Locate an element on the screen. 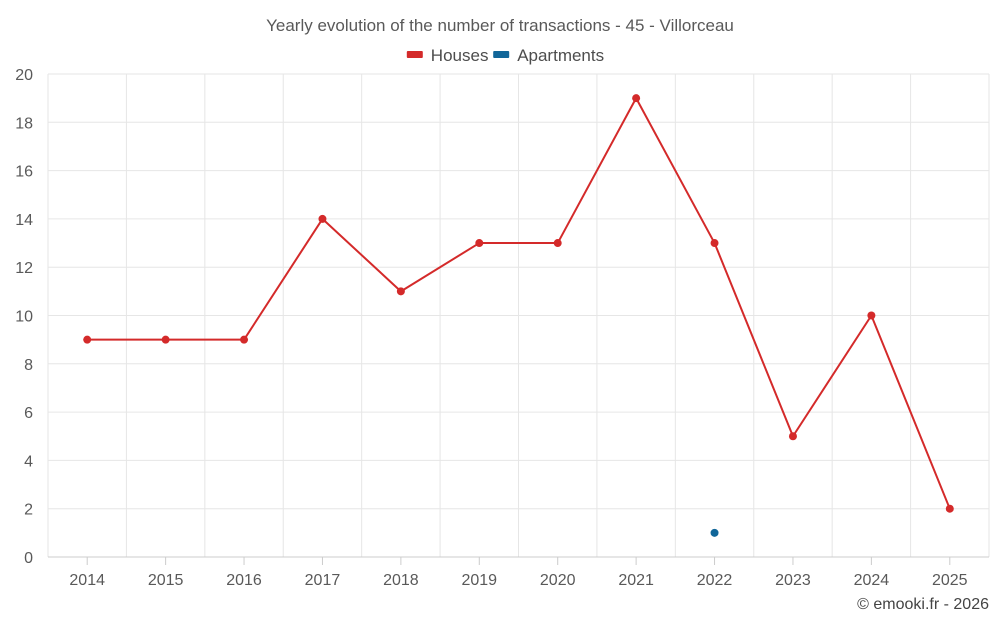 This screenshot has height=625, width=1000. x-tick-label: 2019 is located at coordinates (479, 580).